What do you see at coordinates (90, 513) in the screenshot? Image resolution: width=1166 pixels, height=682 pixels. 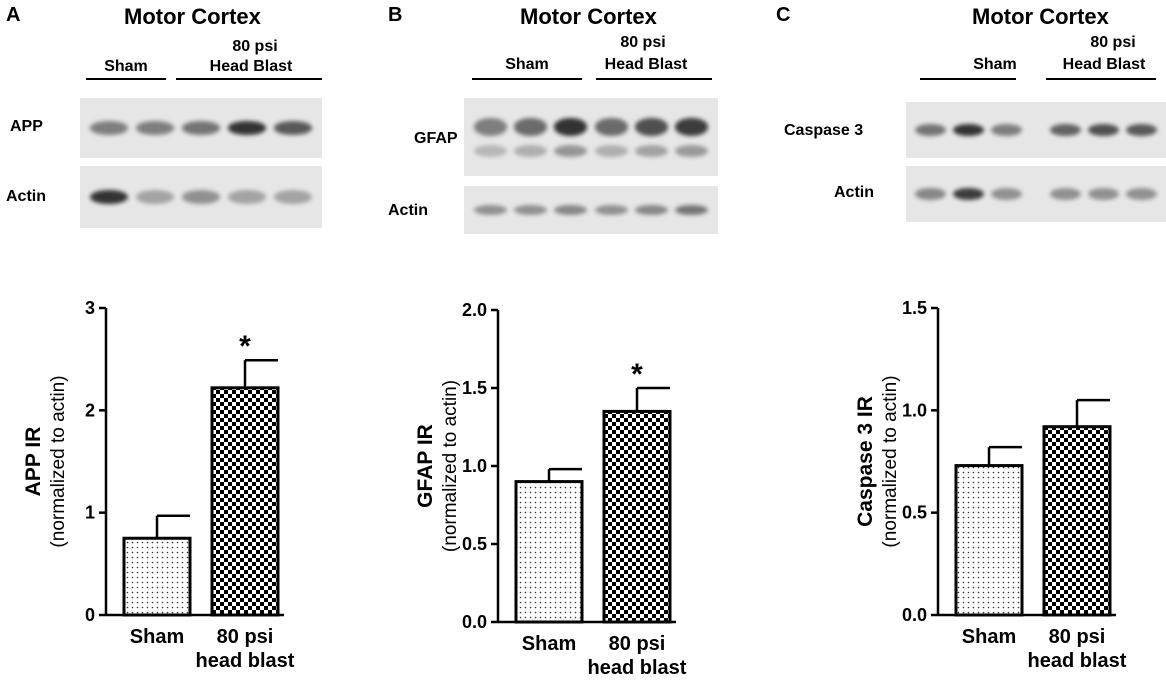 I see `y-tick-label: 1` at bounding box center [90, 513].